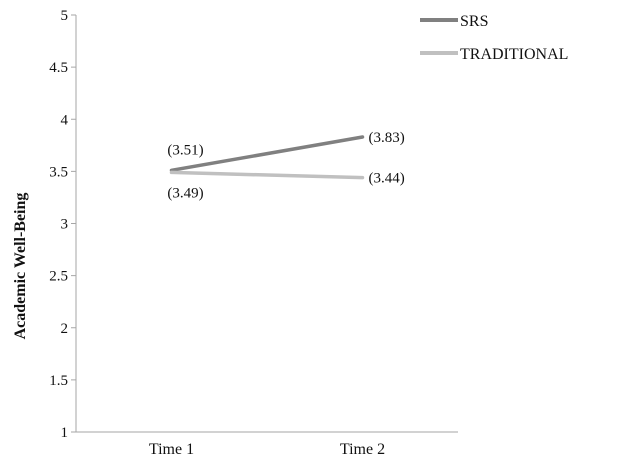 The image size is (619, 462). I want to click on y-tick-label: 3, so click(65, 225).